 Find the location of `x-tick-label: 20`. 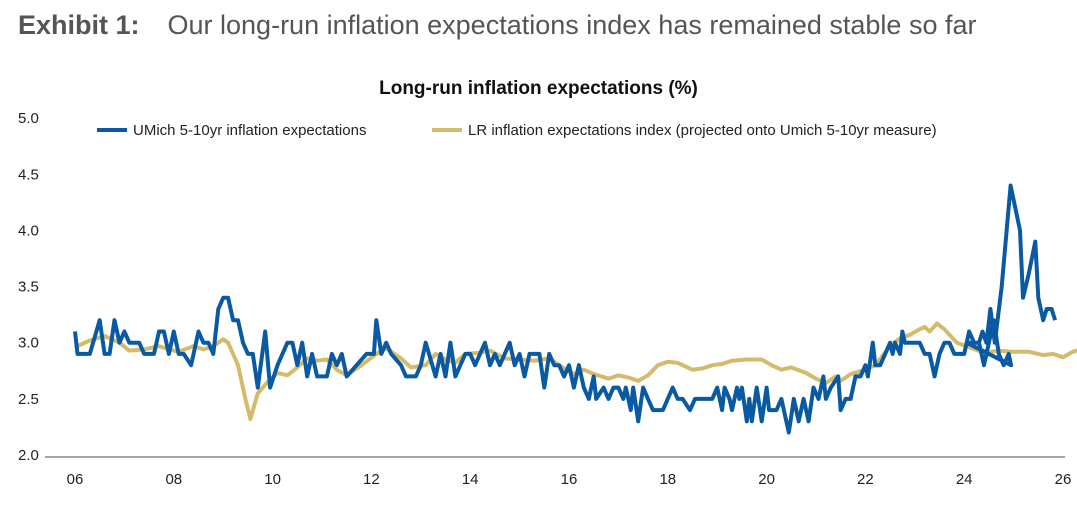

x-tick-label: 20 is located at coordinates (766, 479).